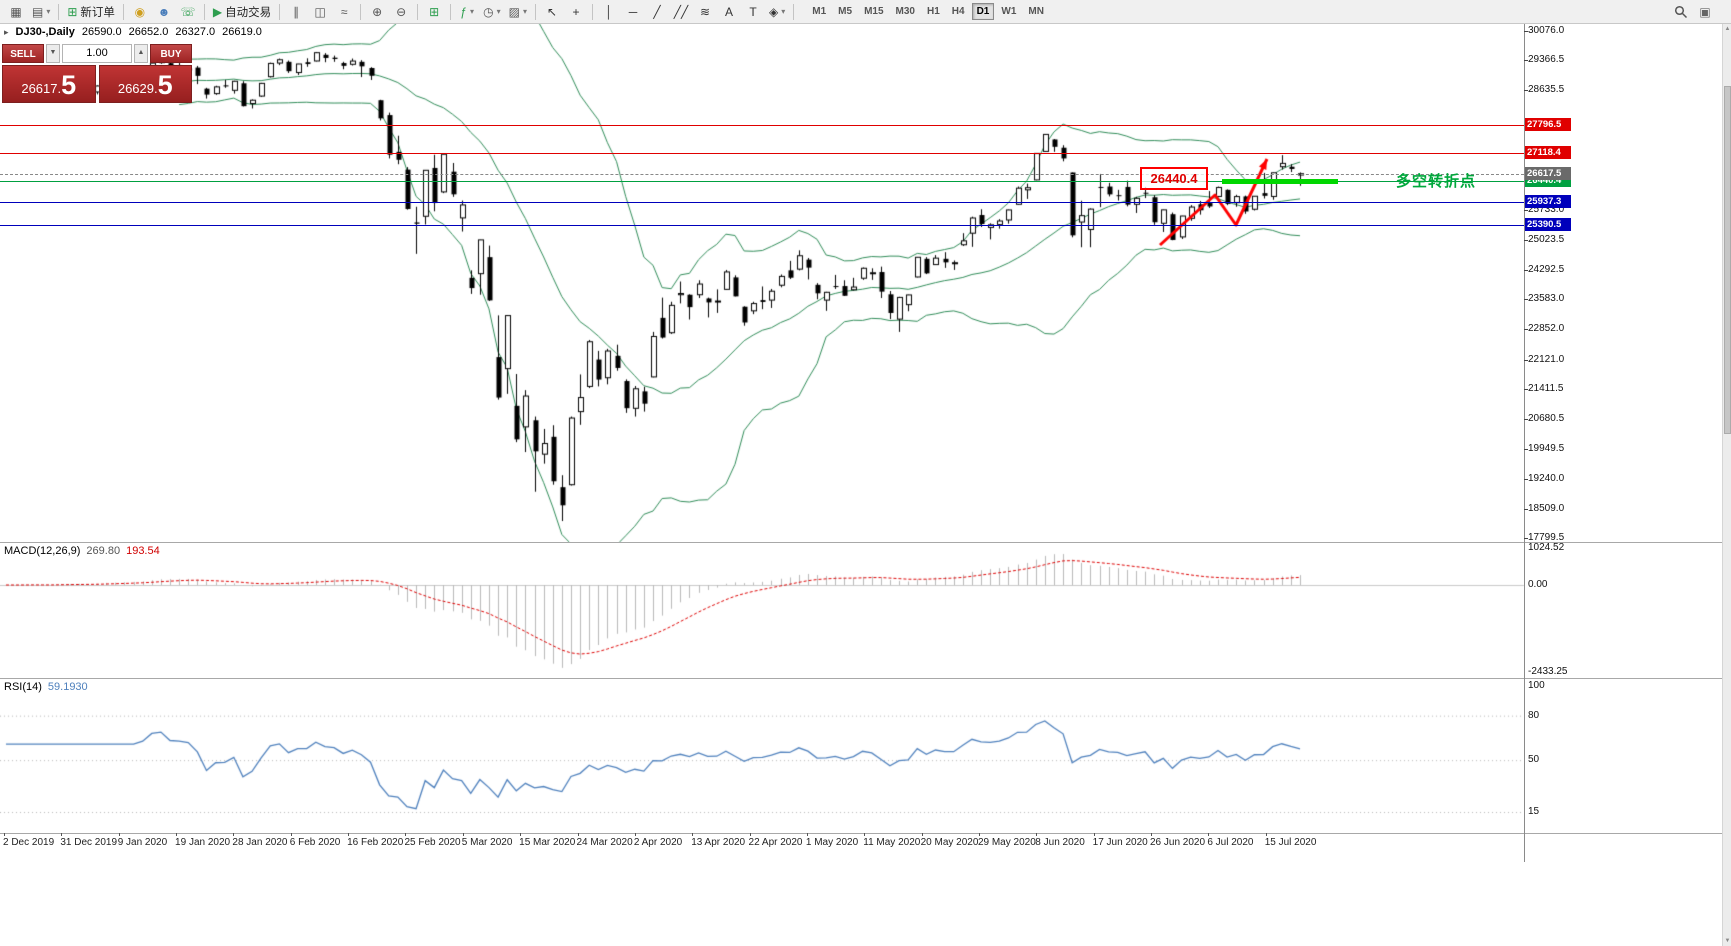  I want to click on macd-signal-value: 193.54, so click(143, 551).